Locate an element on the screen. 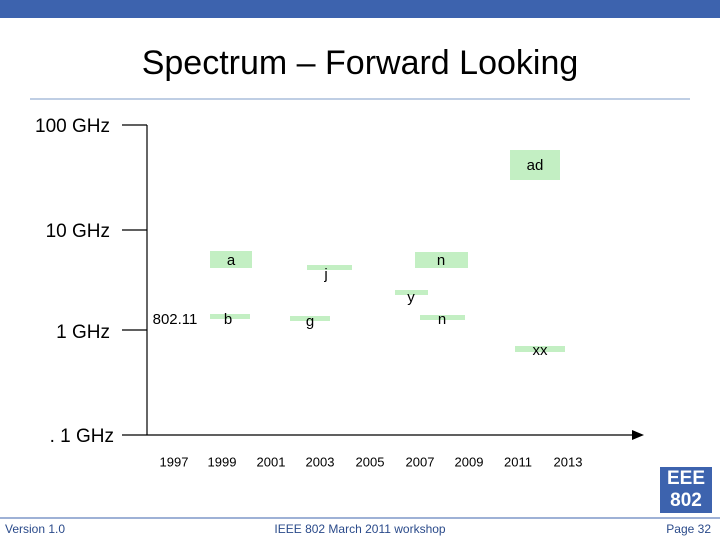 The image size is (720, 540). footer-right: Page 32 is located at coordinates (688, 529).